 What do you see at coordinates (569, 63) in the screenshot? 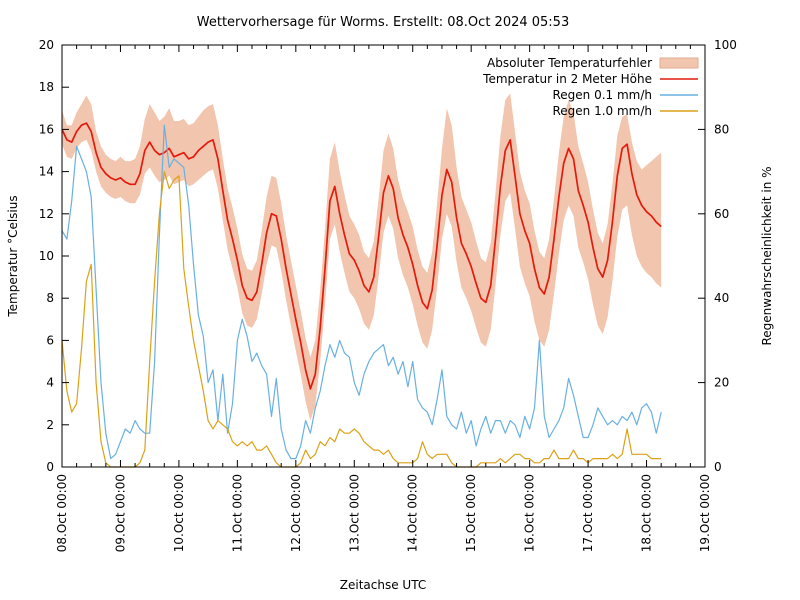
I see `legend-label: Absoluter Temperaturfehler` at bounding box center [569, 63].